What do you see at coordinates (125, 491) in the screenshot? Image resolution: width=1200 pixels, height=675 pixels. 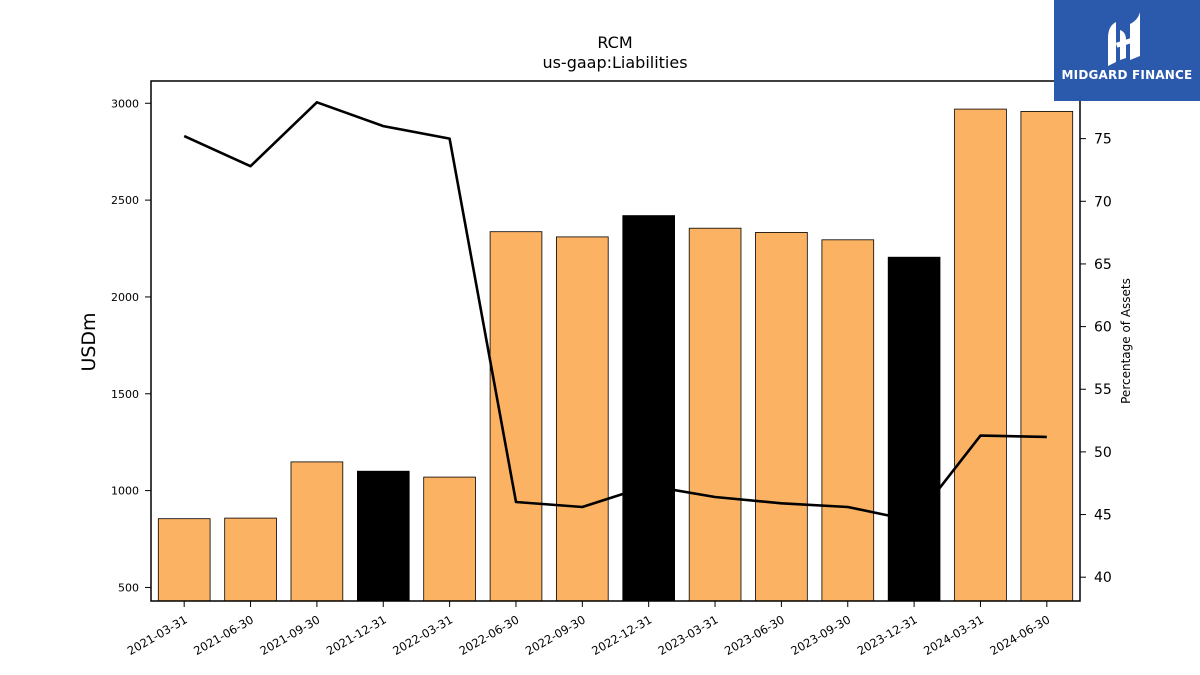 I see `y-tick-label: 1000` at bounding box center [125, 491].